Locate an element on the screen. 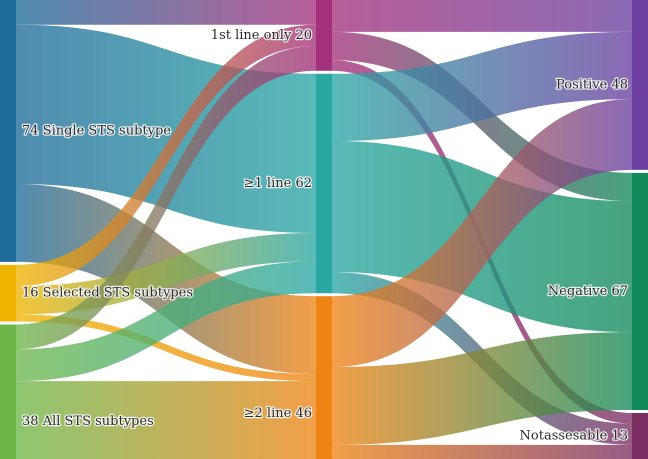 The width and height of the screenshot is (648, 459). node-all is located at coordinates (8, 391).